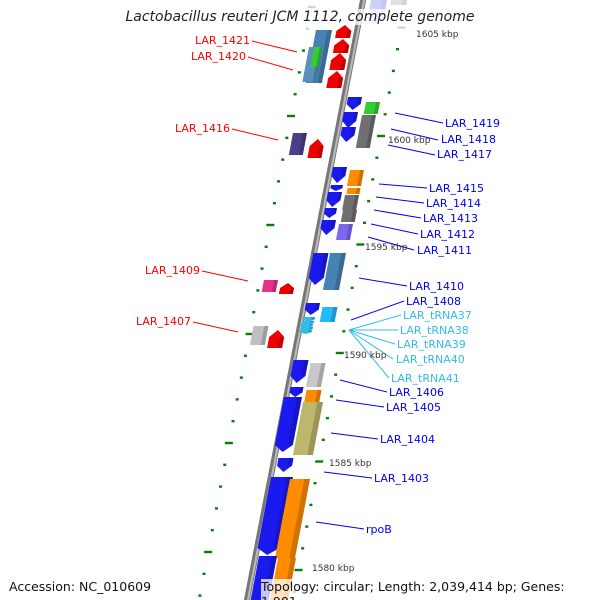 The width and height of the screenshot is (600, 600). Describe the element at coordinates (447, 234) in the screenshot. I see `gene-label-LAR_1412: LAR_1412` at that location.